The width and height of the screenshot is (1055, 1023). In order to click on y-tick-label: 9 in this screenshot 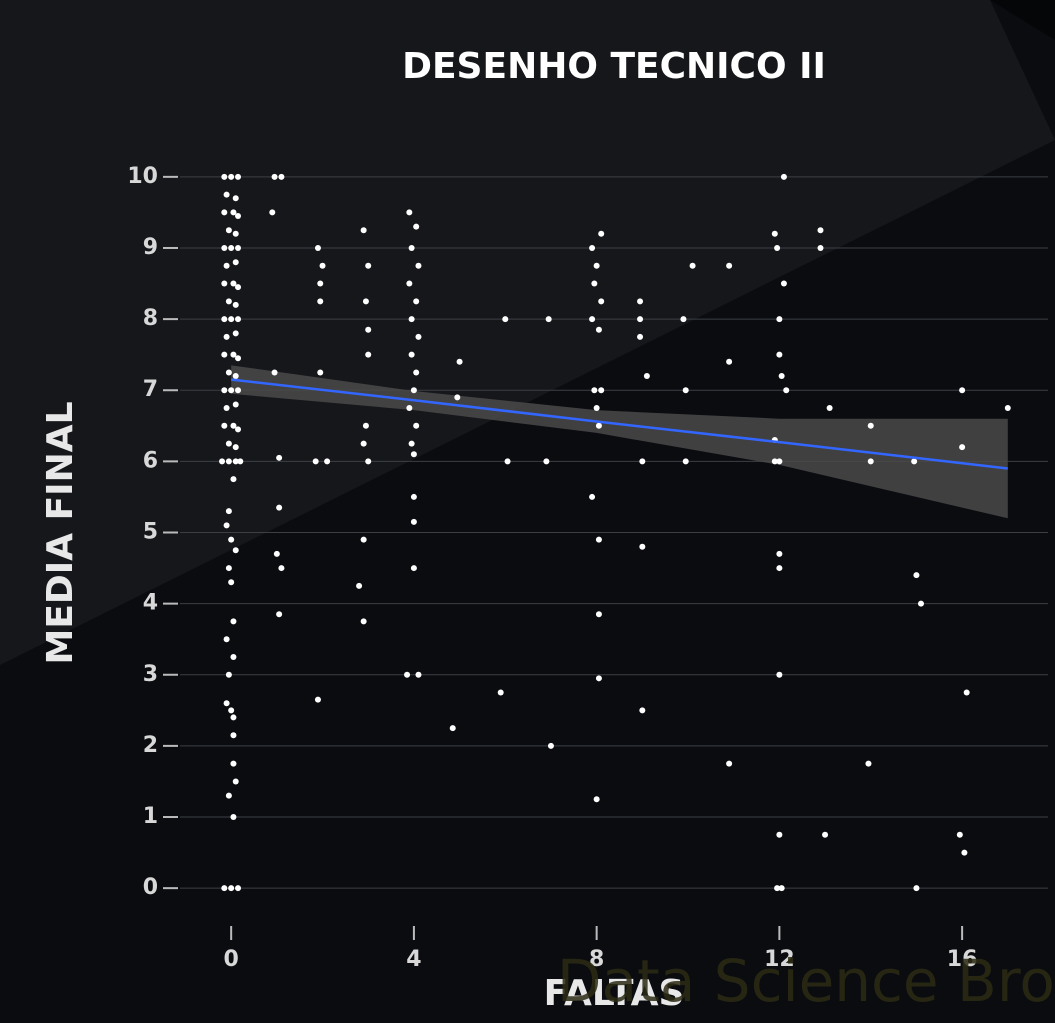, I will do `click(150, 247)`.